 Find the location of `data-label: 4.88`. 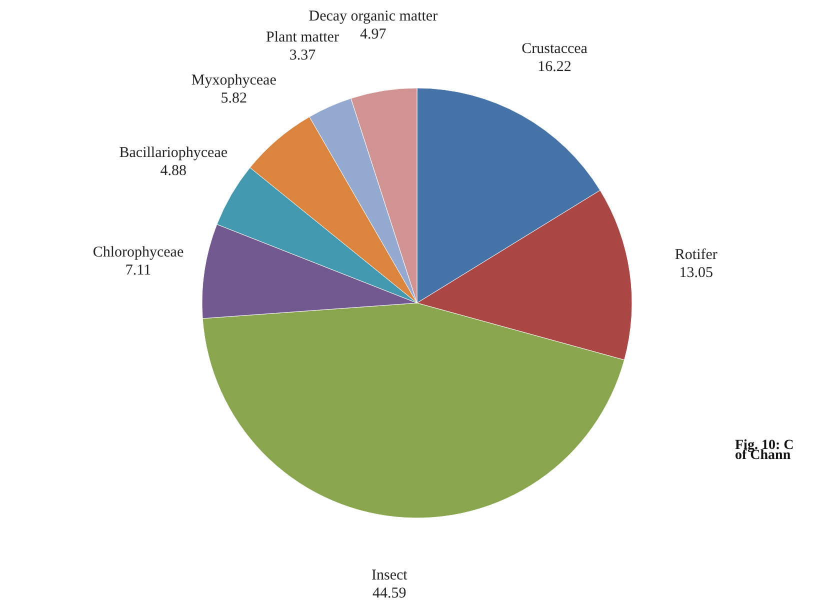

data-label: 4.88 is located at coordinates (173, 170).